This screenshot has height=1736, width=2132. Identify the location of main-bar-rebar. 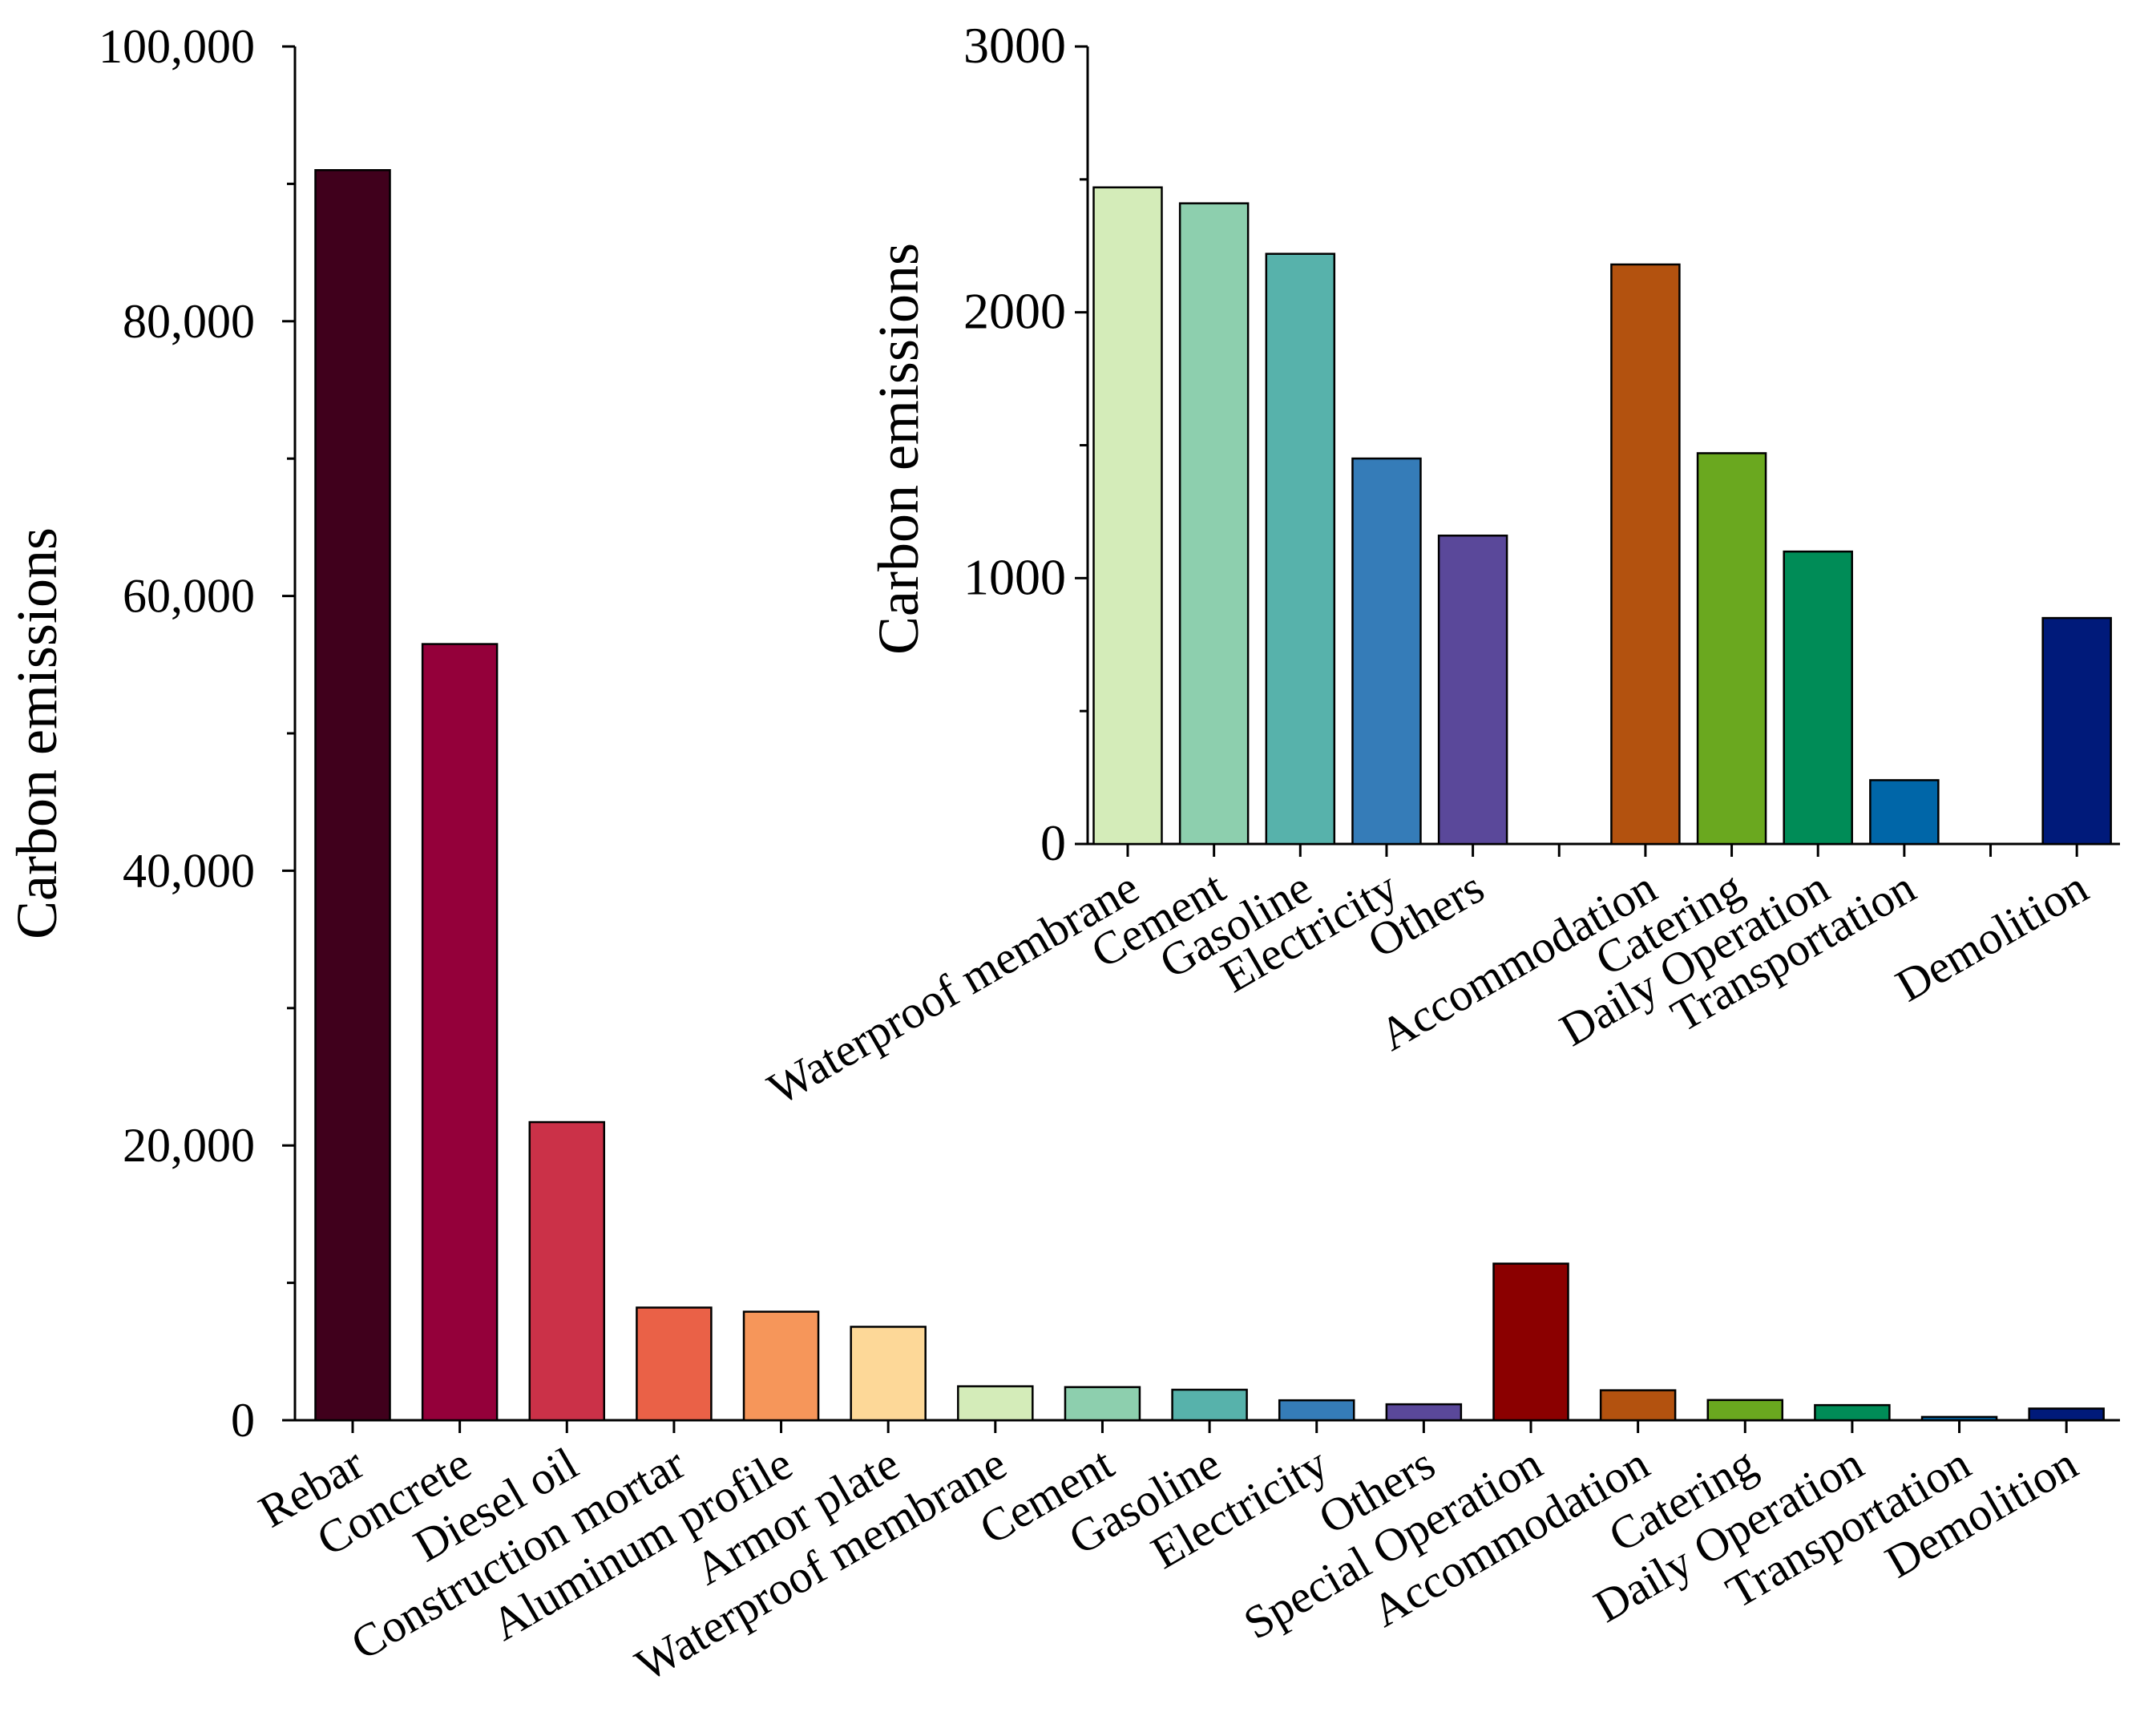
(353, 795).